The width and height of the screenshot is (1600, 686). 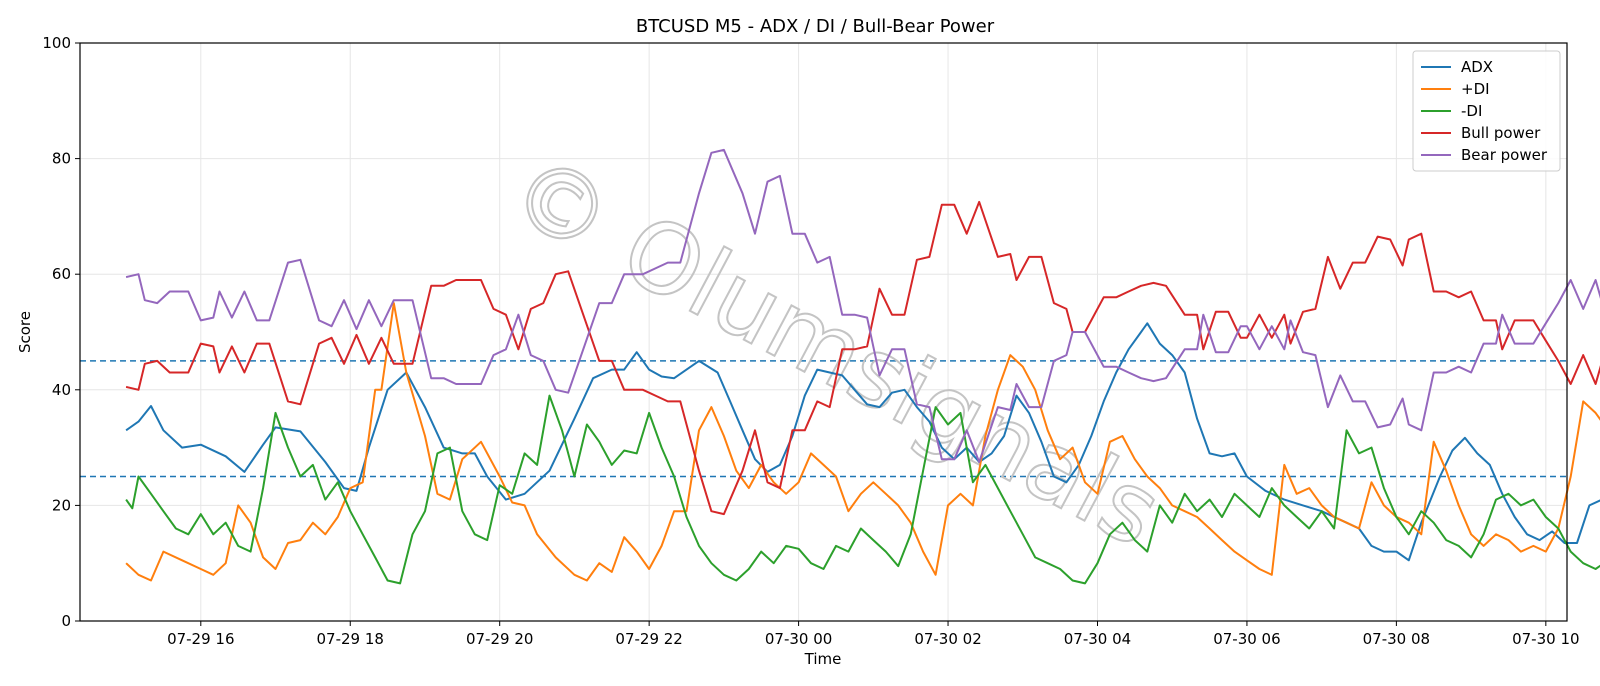 What do you see at coordinates (1501, 133) in the screenshot?
I see `legend-label: Bull power` at bounding box center [1501, 133].